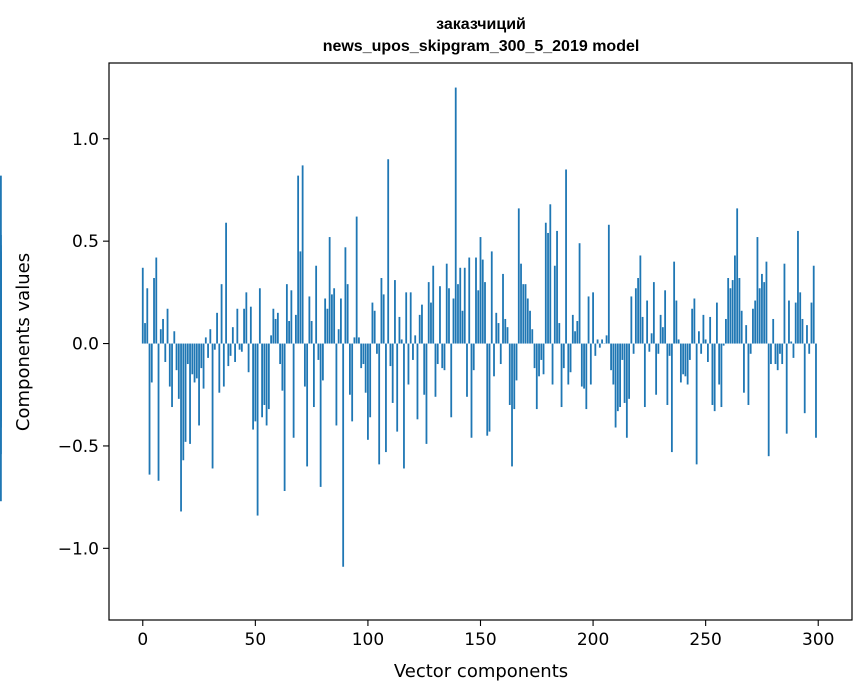  What do you see at coordinates (83, 344) in the screenshot?
I see `y-axis-ticks: −1.0 −0.5 0.0 0.5 1.0` at bounding box center [83, 344].